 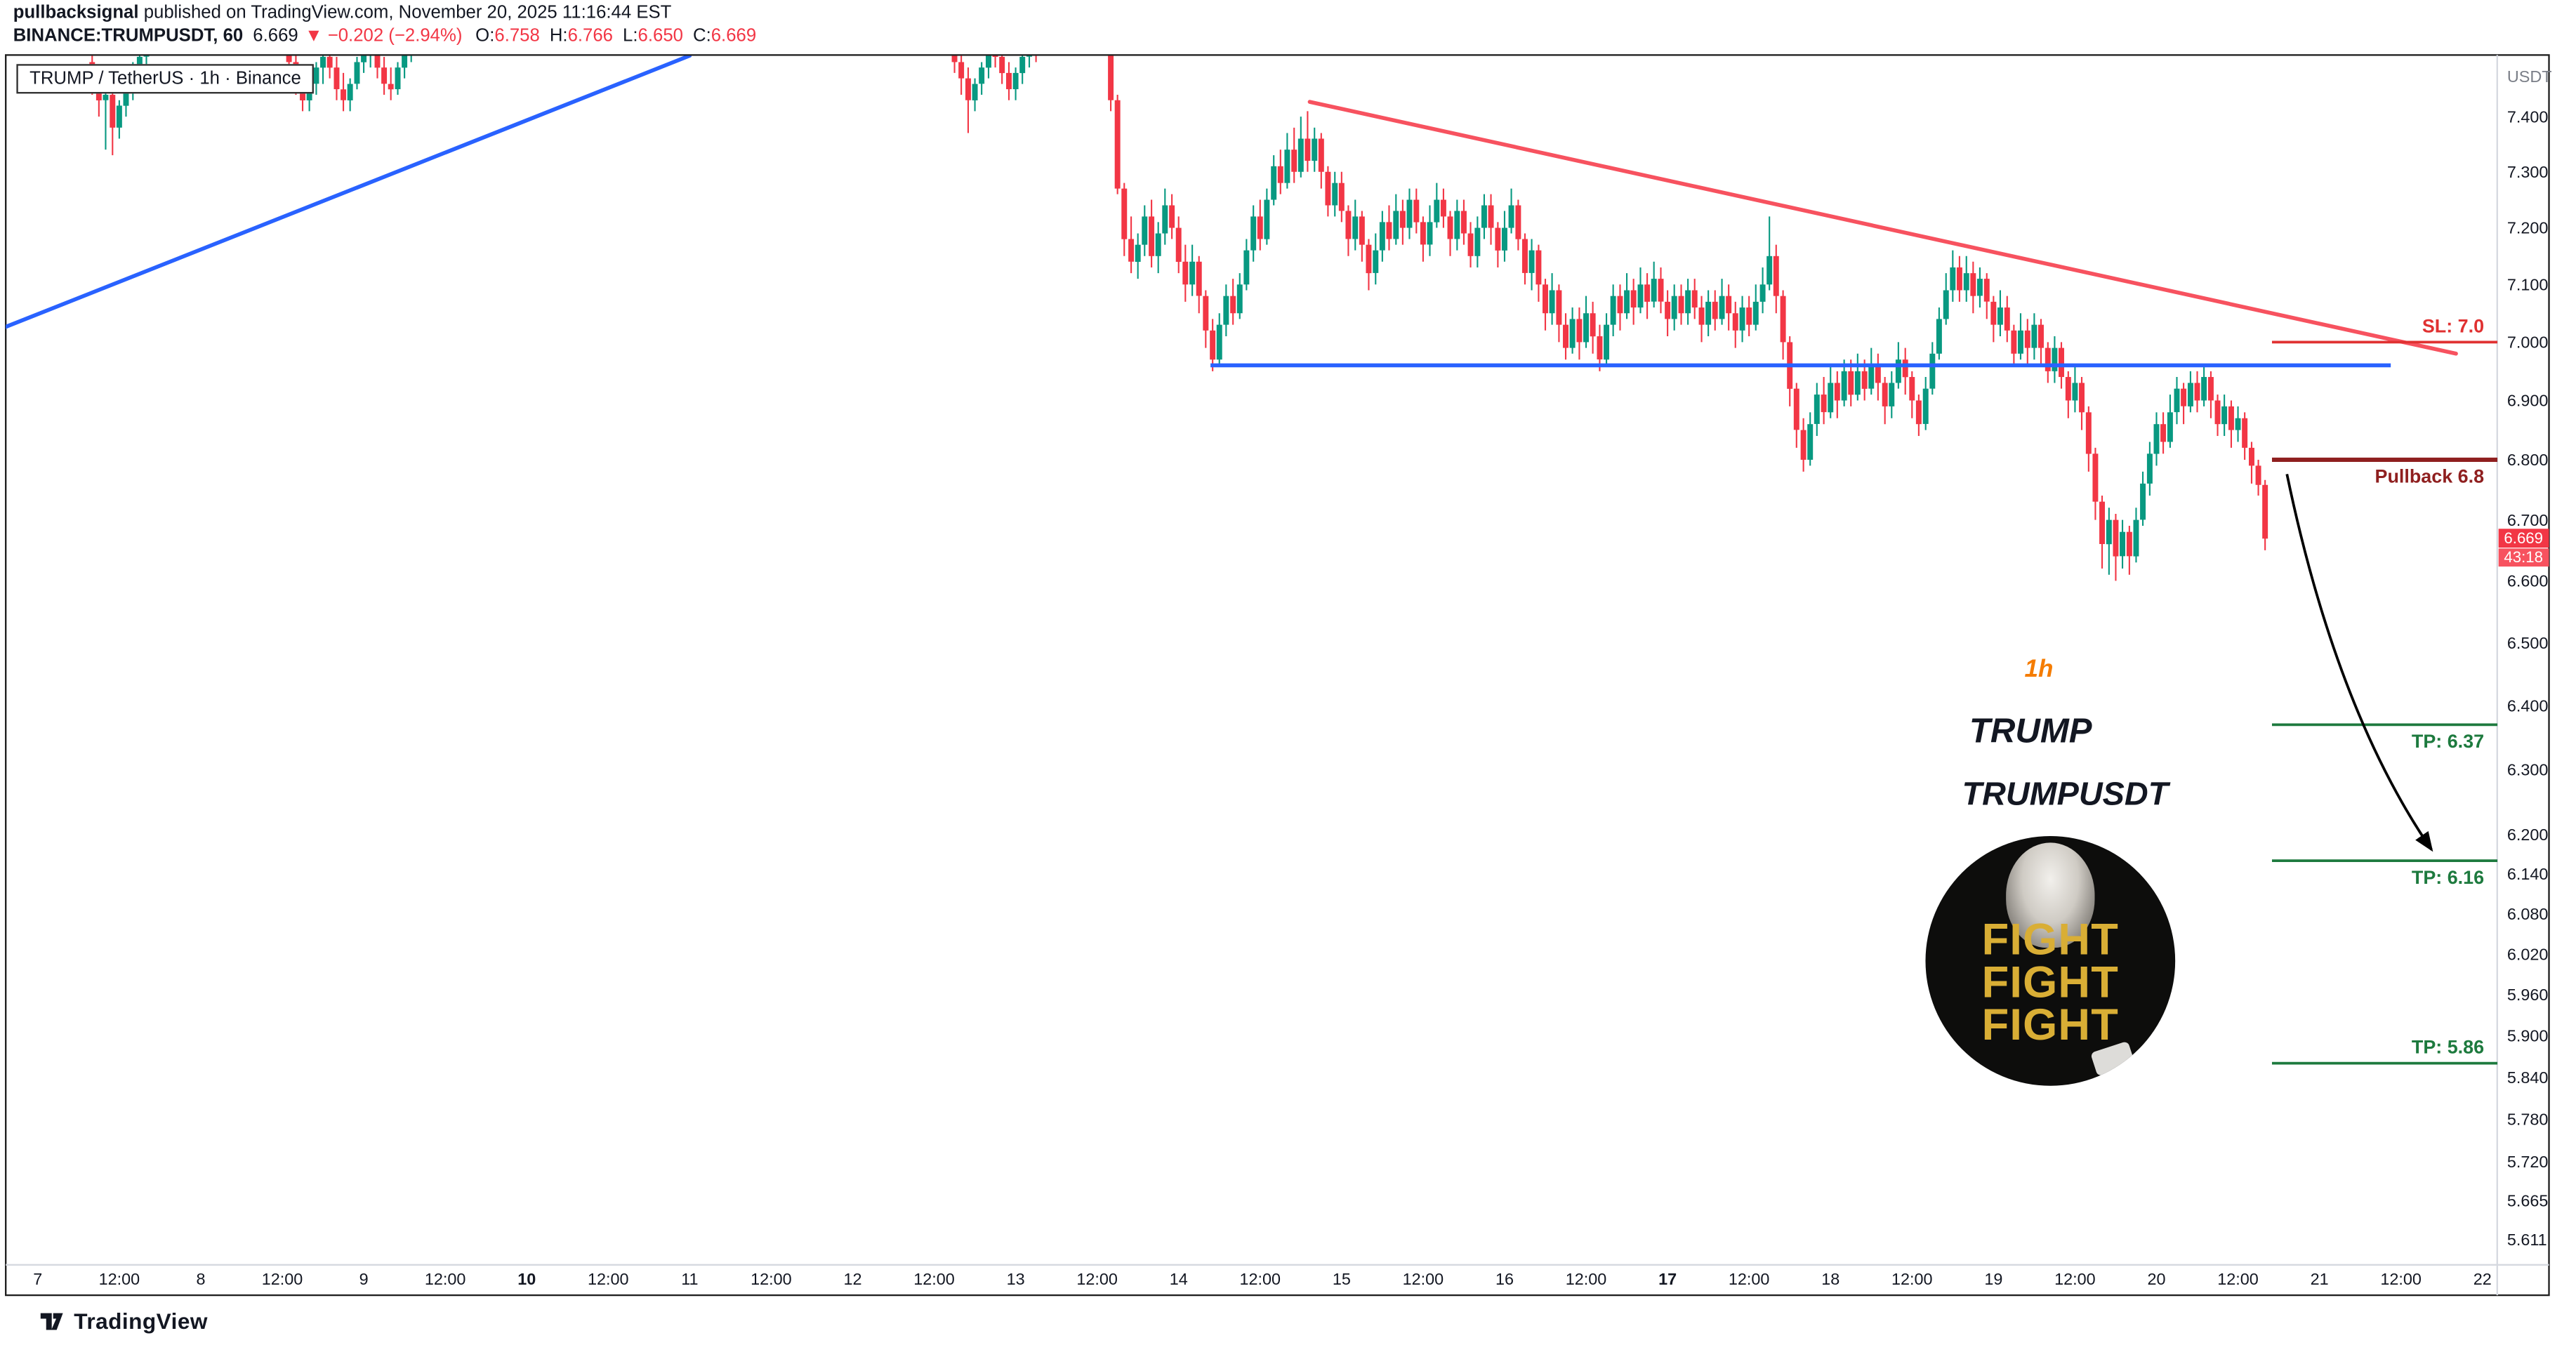 I want to click on coin-name-annotation: TRUMP, so click(x=2030, y=732).